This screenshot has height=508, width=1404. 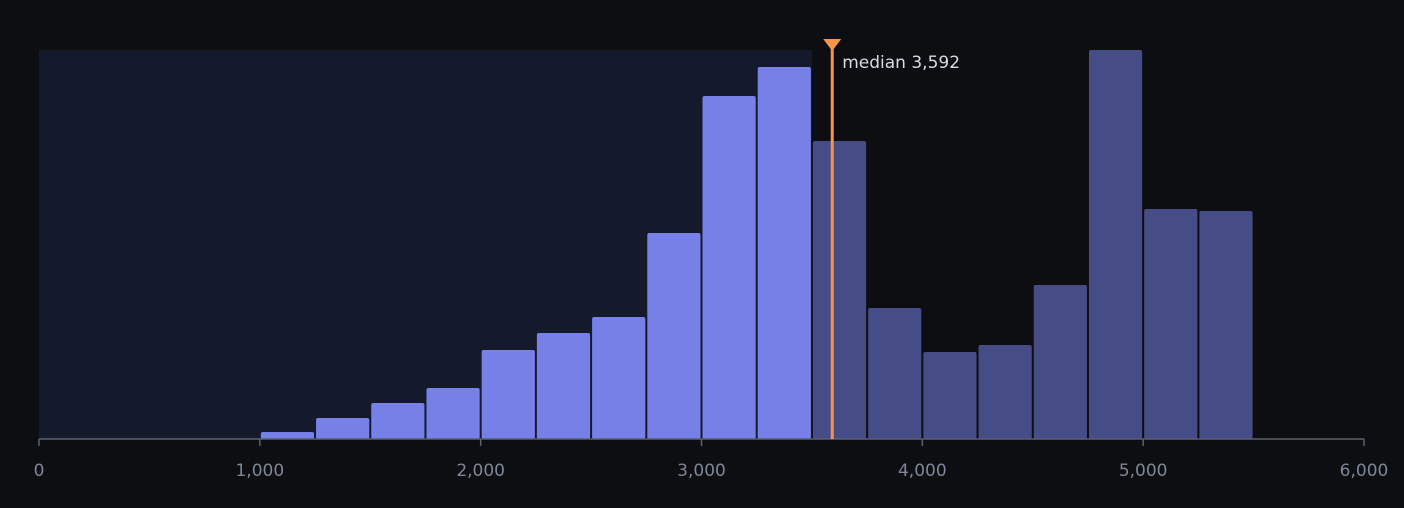 What do you see at coordinates (891, 239) in the screenshot?
I see `median-marker: median 3,592` at bounding box center [891, 239].